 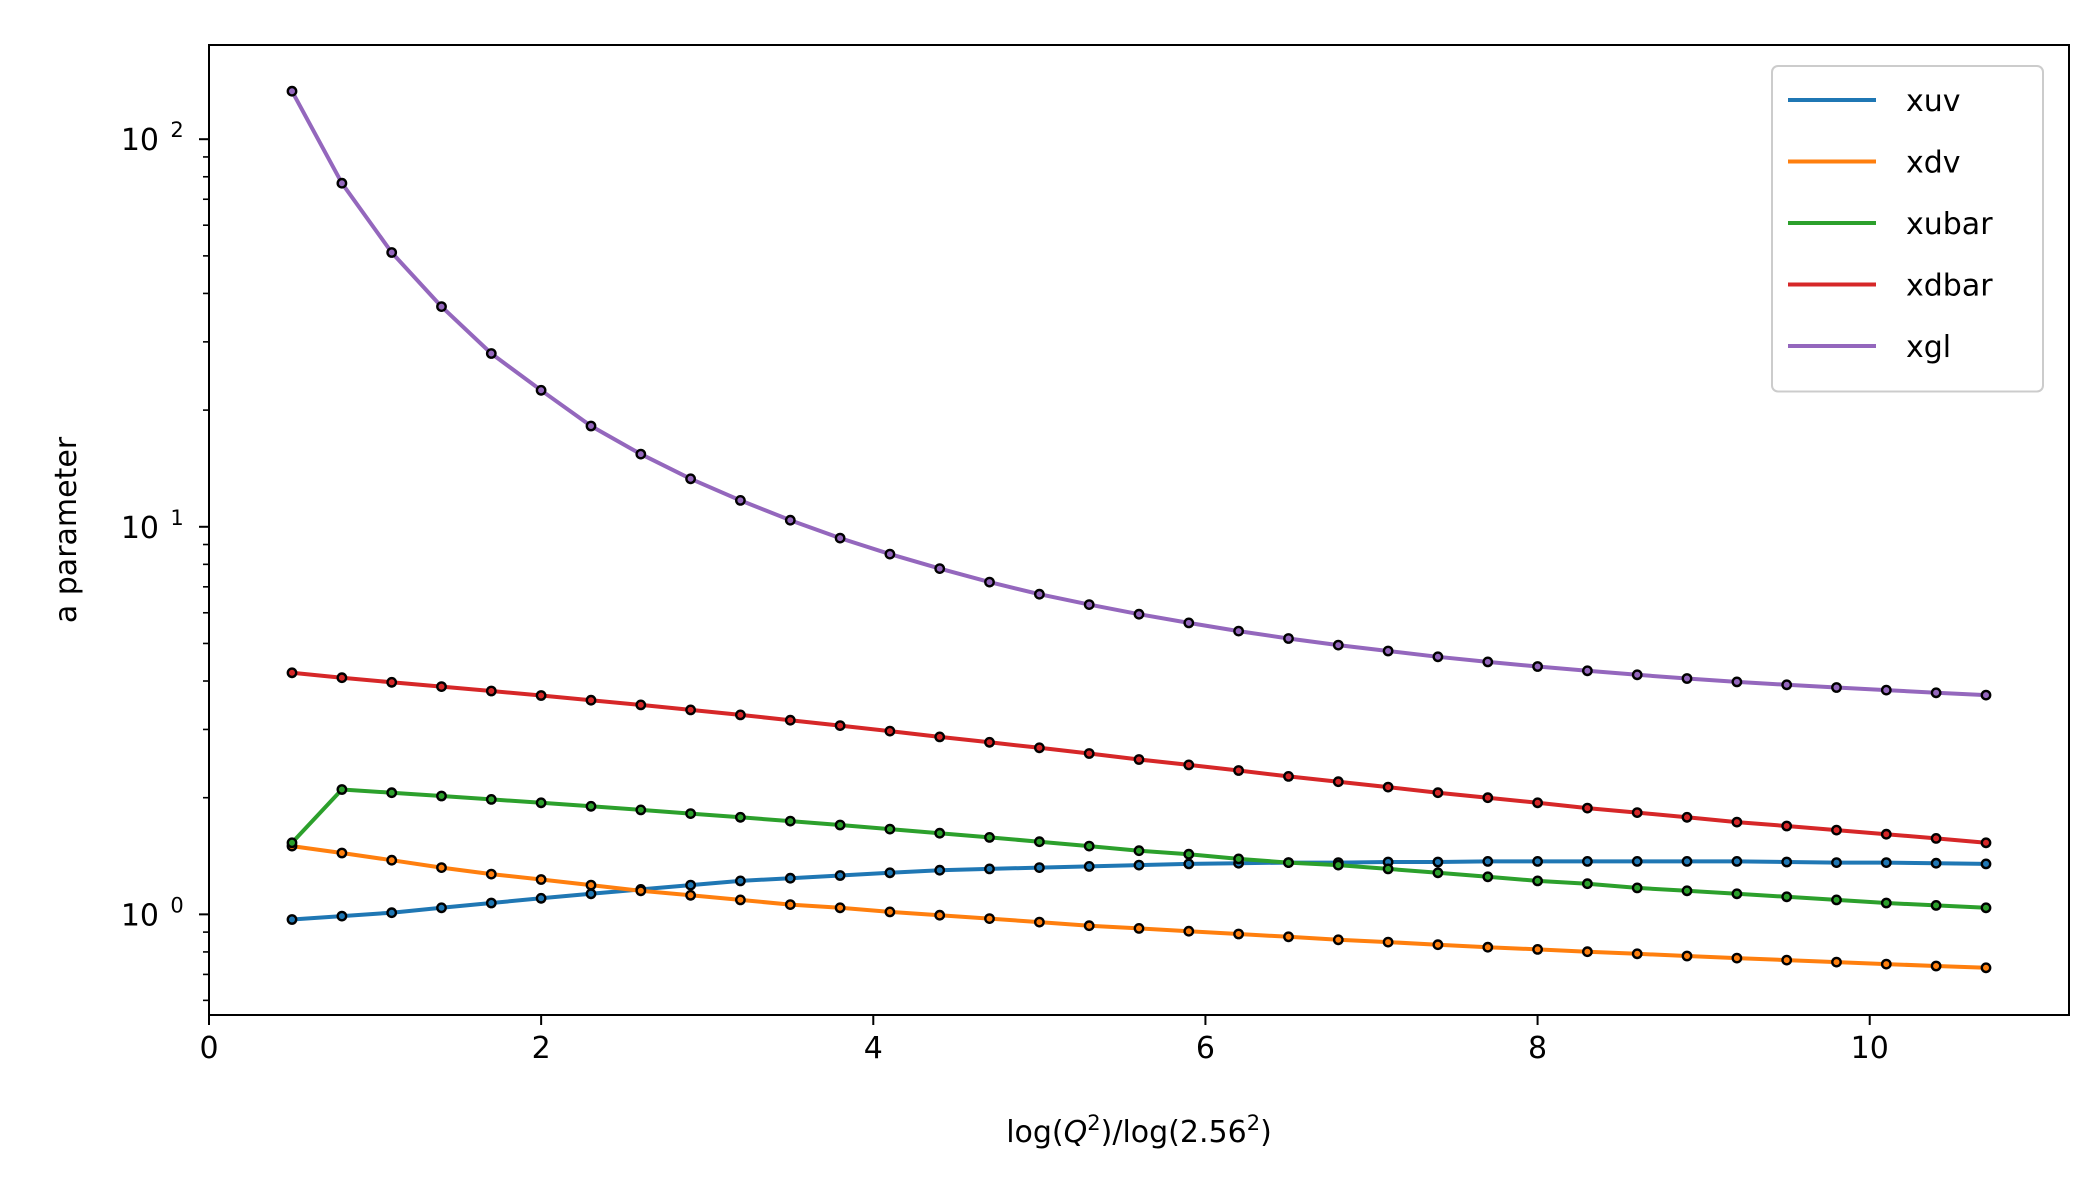 What do you see at coordinates (1907, 229) in the screenshot?
I see `legend-box` at bounding box center [1907, 229].